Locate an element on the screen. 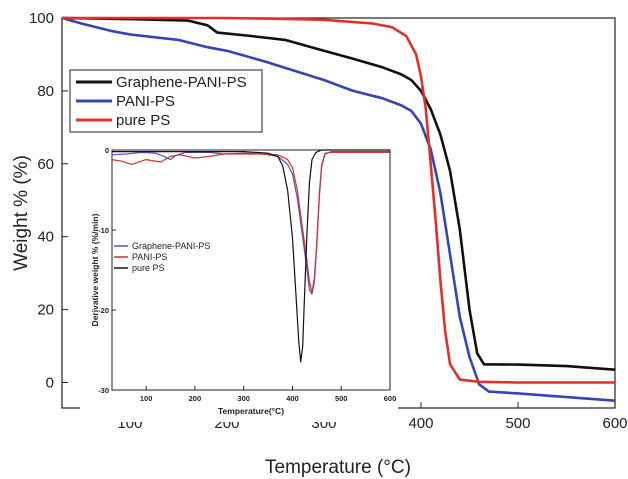 Image resolution: width=628 pixels, height=479 pixels. inset-x-axis-label: Temperature(°C) is located at coordinates (251, 411).